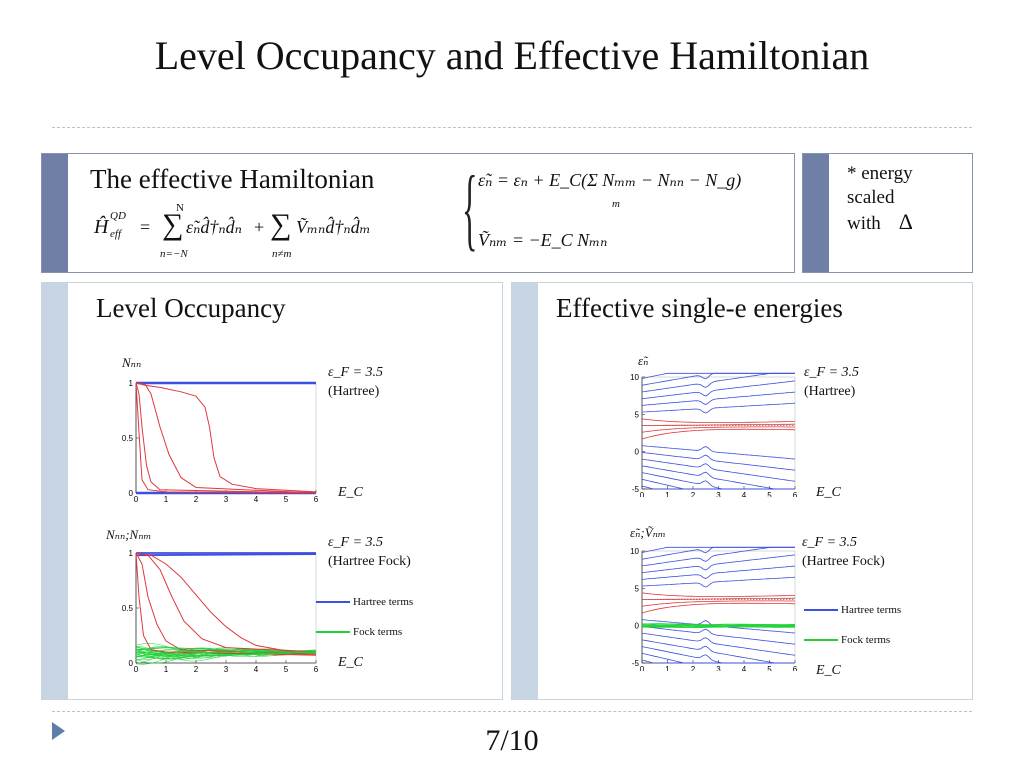 The width and height of the screenshot is (1024, 768). I want to click on energies-legend: Hartree terms Fock terms, so click(852, 625).